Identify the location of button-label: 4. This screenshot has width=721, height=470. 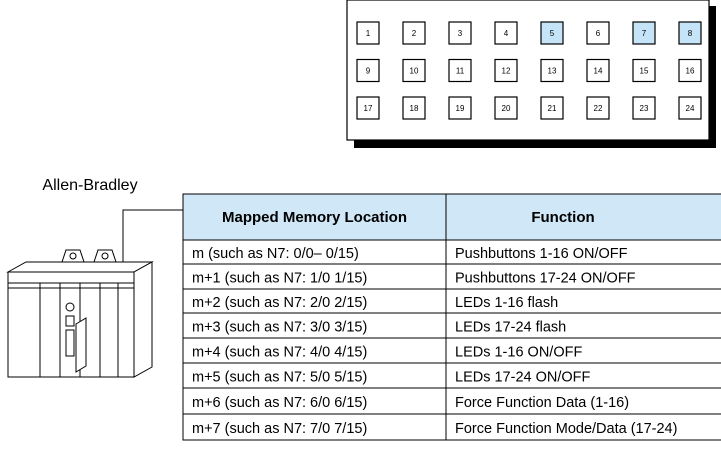
(506, 33).